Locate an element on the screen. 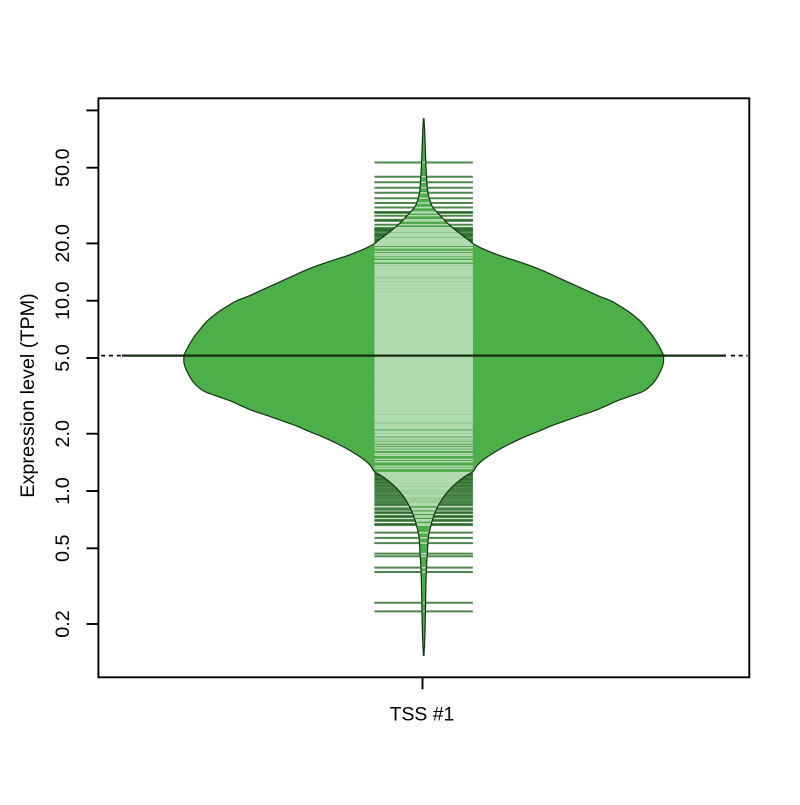  svg-text: 2.0 is located at coordinates (63, 434).